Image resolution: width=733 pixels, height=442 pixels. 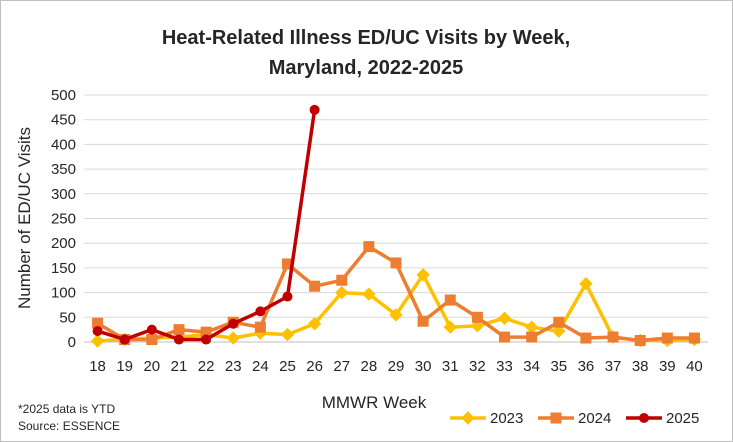 I want to click on x-tick-label: 32, so click(x=477, y=366).